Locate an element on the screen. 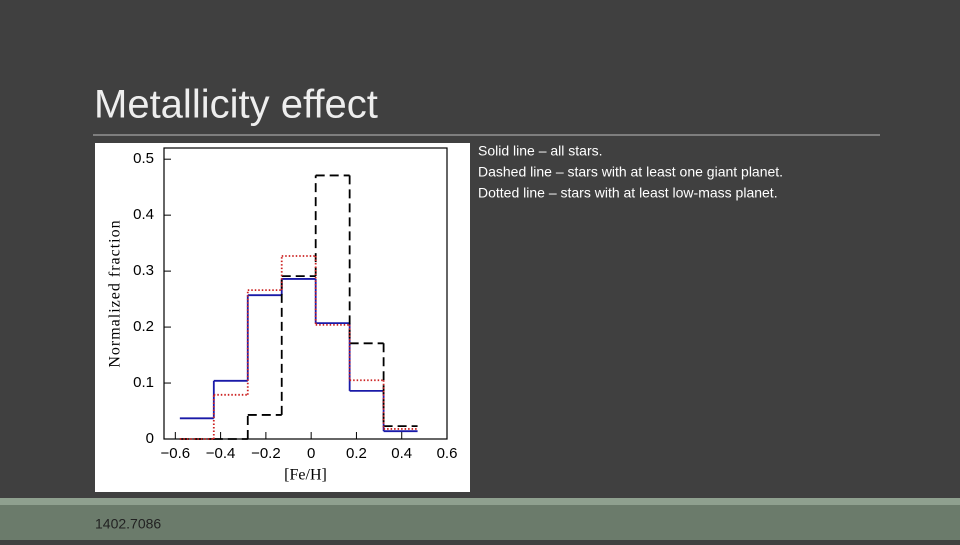 This screenshot has height=545, width=960. x-tick-label: −0.2 is located at coordinates (266, 453).